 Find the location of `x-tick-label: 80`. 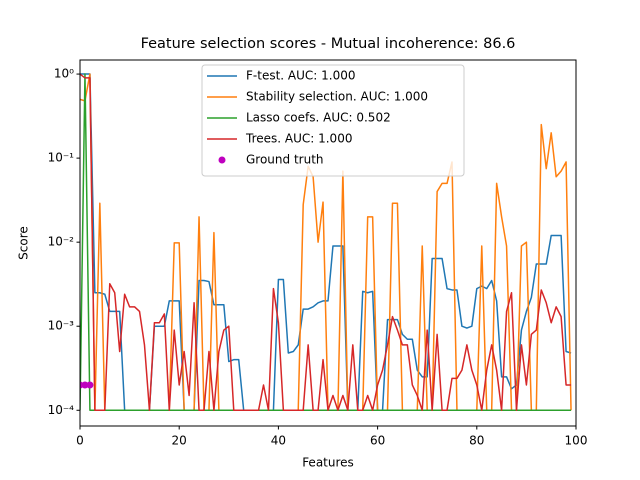

x-tick-label: 80 is located at coordinates (476, 441).